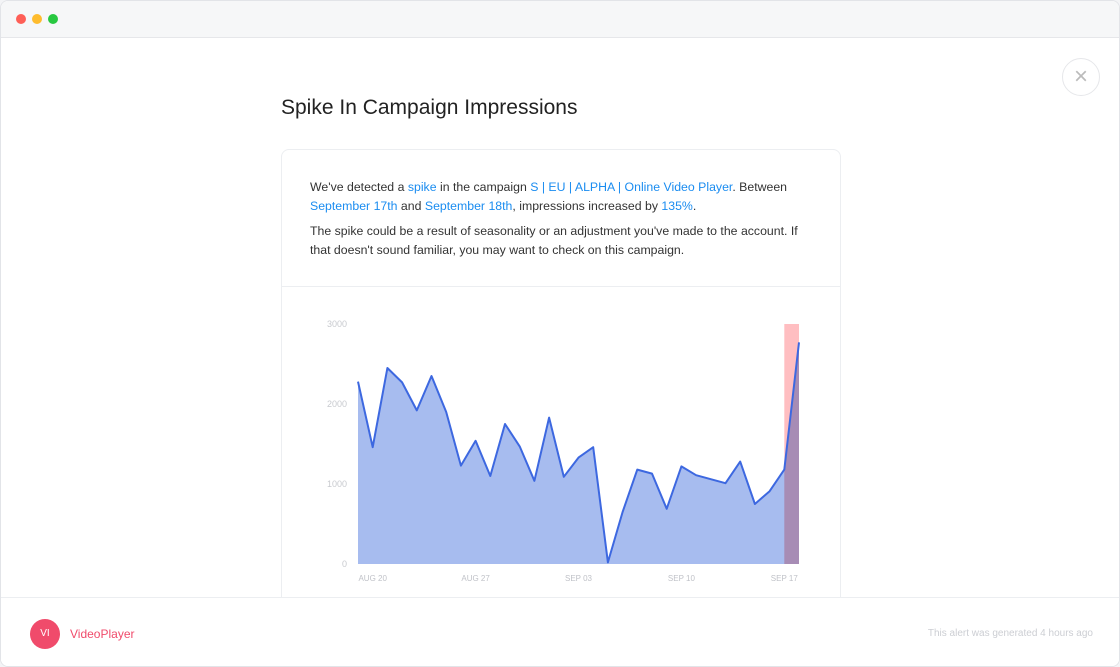 The width and height of the screenshot is (1120, 667). Describe the element at coordinates (631, 187) in the screenshot. I see `campaign-link: S | EU | ALPHA | Online Video Player` at that location.